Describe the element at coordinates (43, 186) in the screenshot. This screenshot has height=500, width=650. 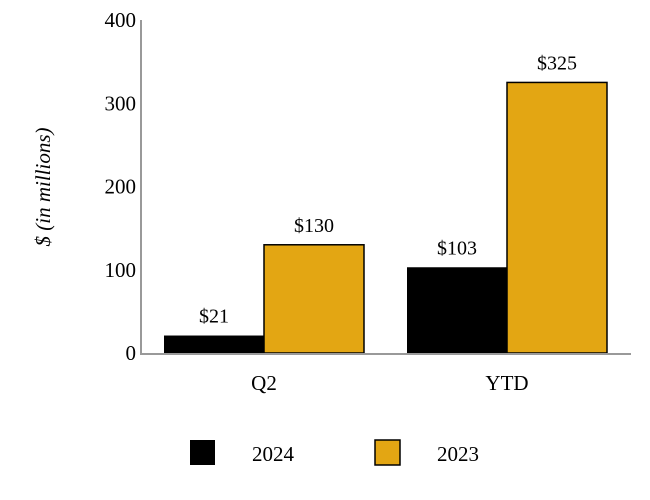
I see `y-axis-label: $ (in millions)` at that location.